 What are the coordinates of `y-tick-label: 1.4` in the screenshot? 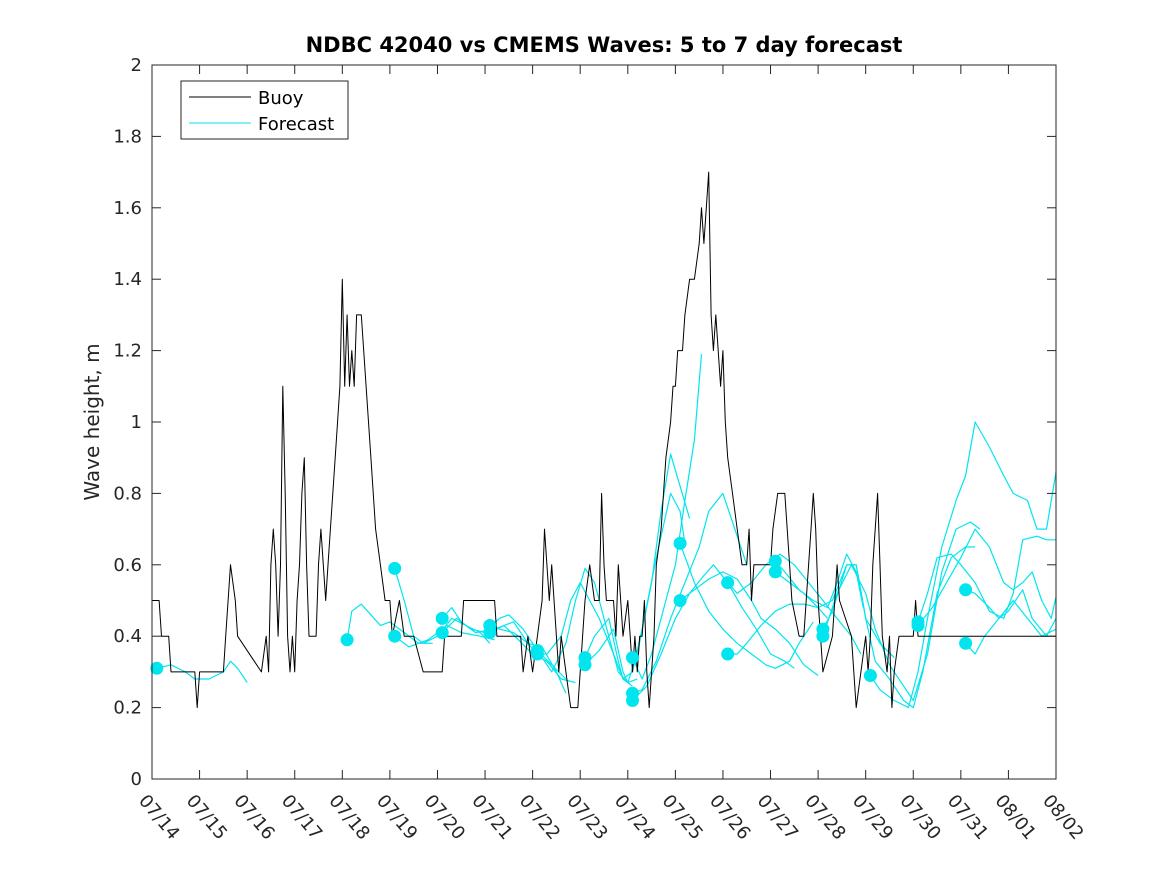 It's located at (127, 279).